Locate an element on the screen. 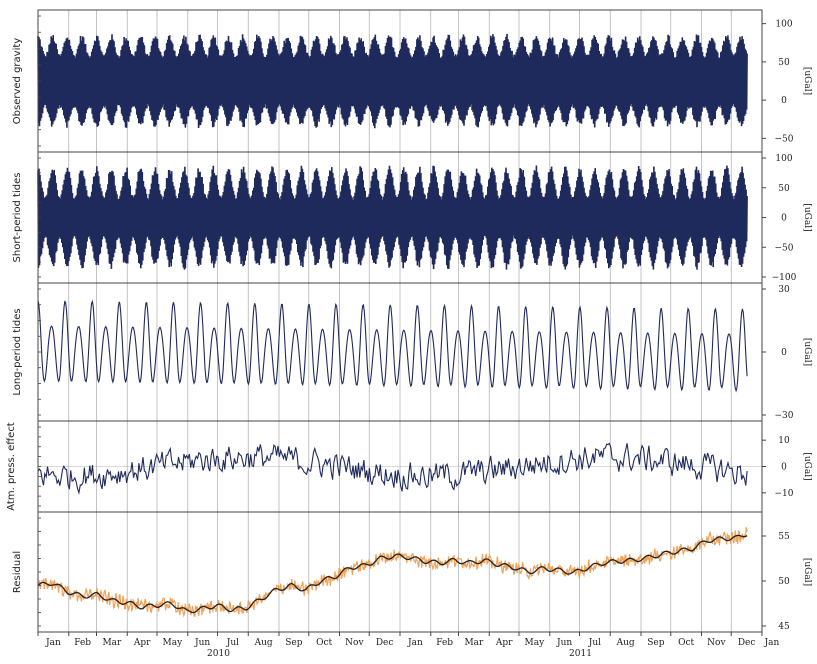  y-tick-label: −100 is located at coordinates (784, 278).